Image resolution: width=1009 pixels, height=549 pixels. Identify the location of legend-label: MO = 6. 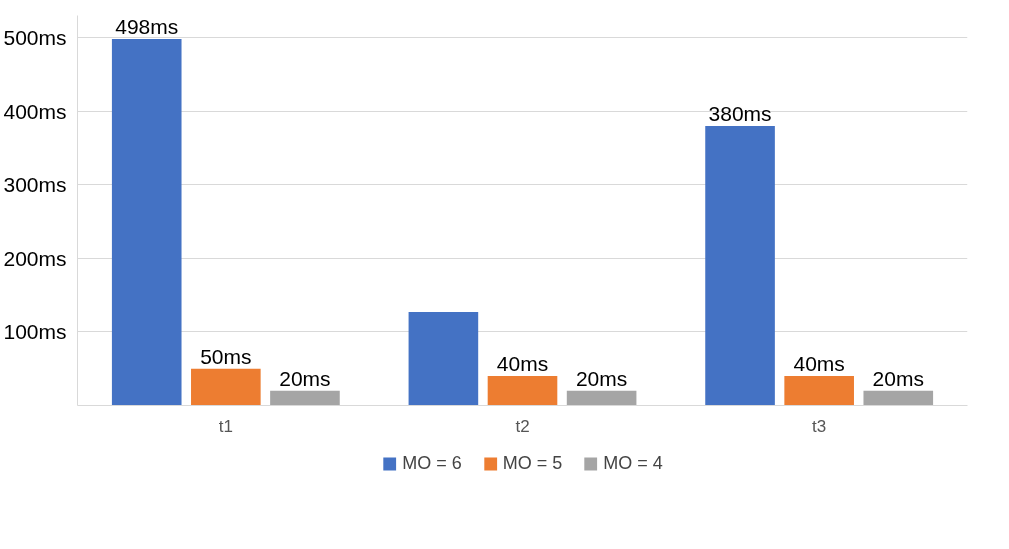
(432, 463).